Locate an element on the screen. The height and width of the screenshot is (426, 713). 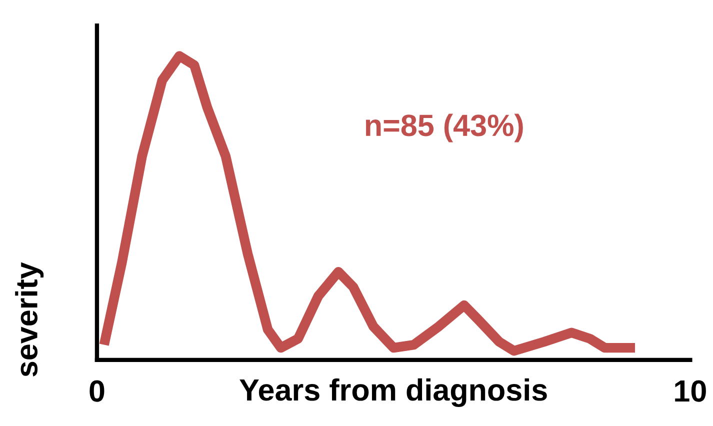
x-tick-label: 10 is located at coordinates (690, 391).